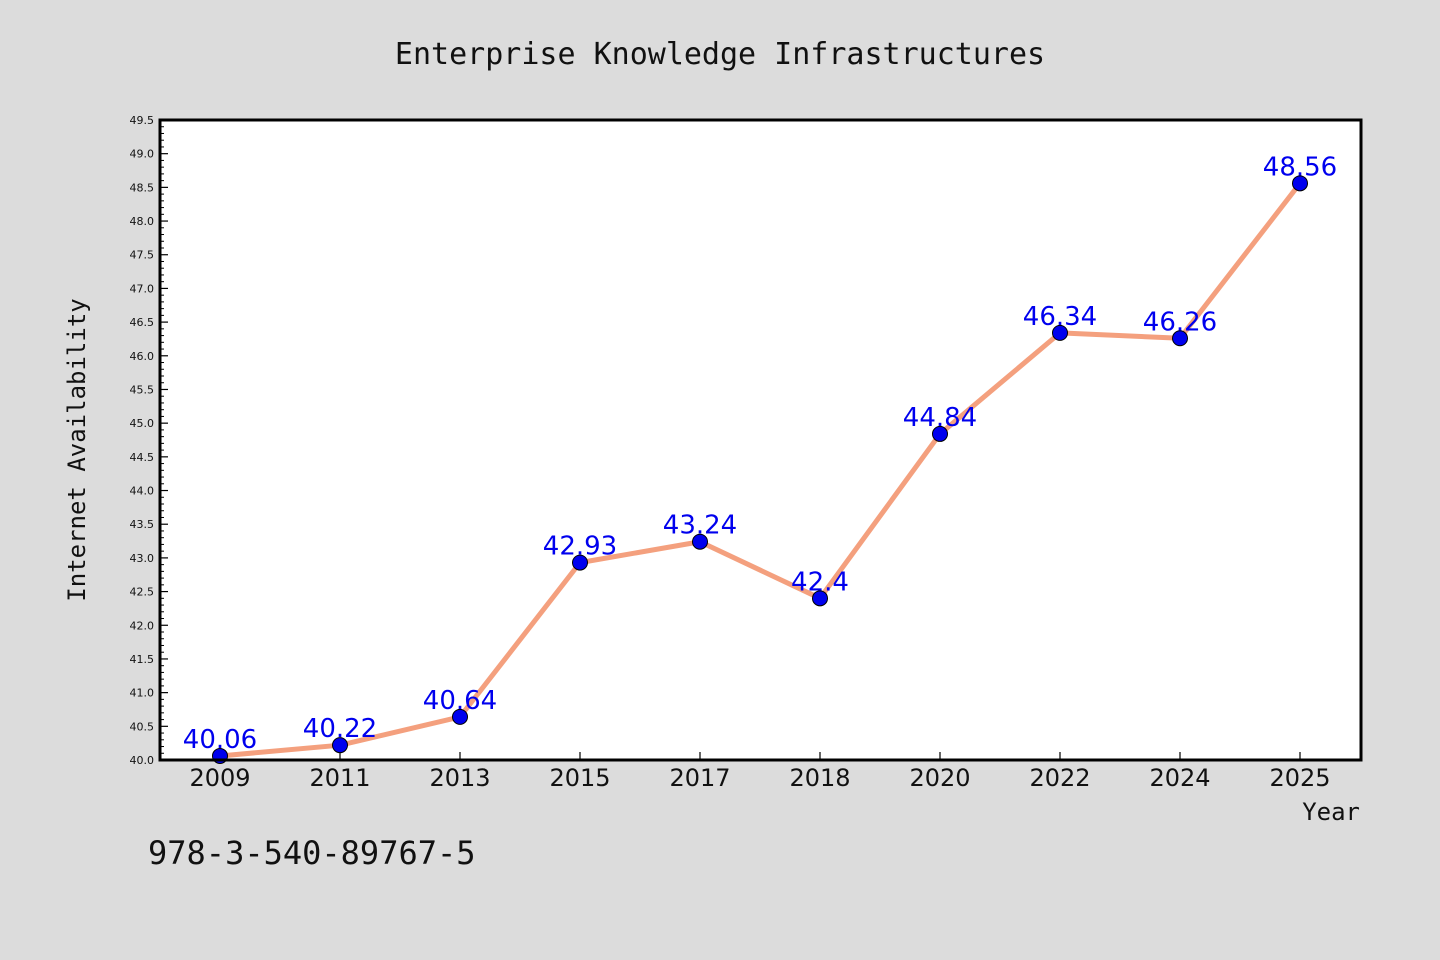  Describe the element at coordinates (1179, 778) in the screenshot. I see `x-tick-label: 2024` at that location.